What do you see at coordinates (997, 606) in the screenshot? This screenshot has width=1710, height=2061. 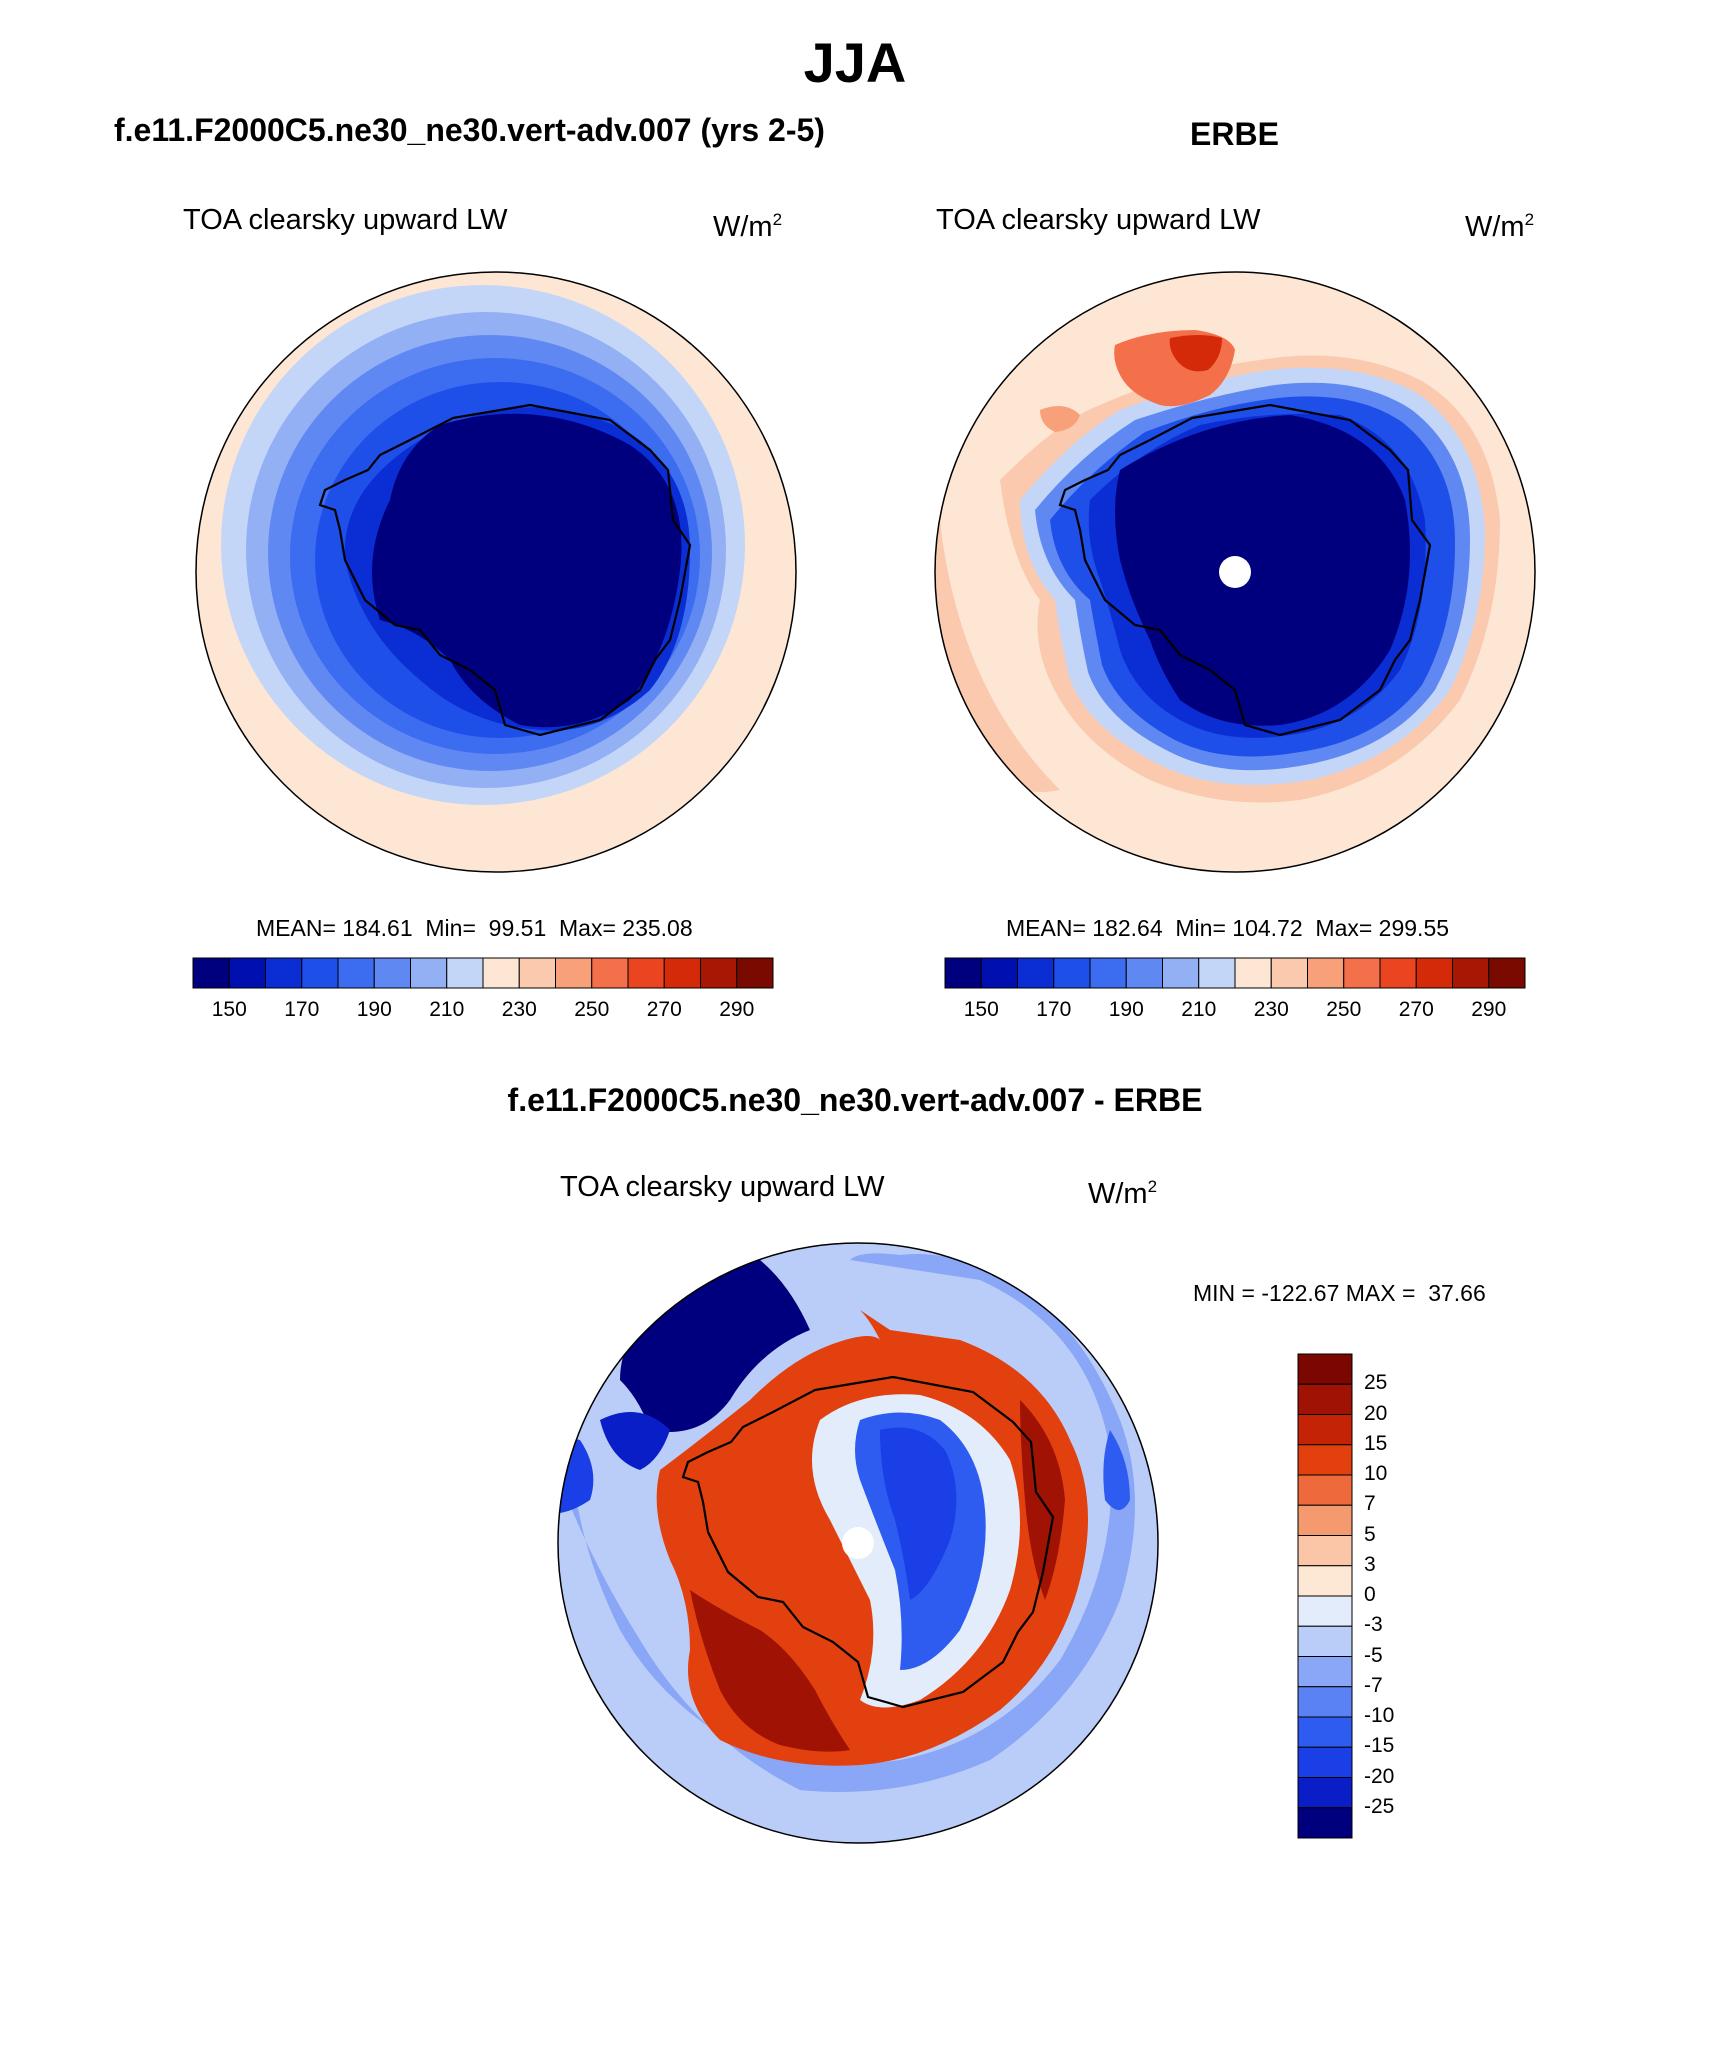 I see `contour-band-240-west` at bounding box center [997, 606].